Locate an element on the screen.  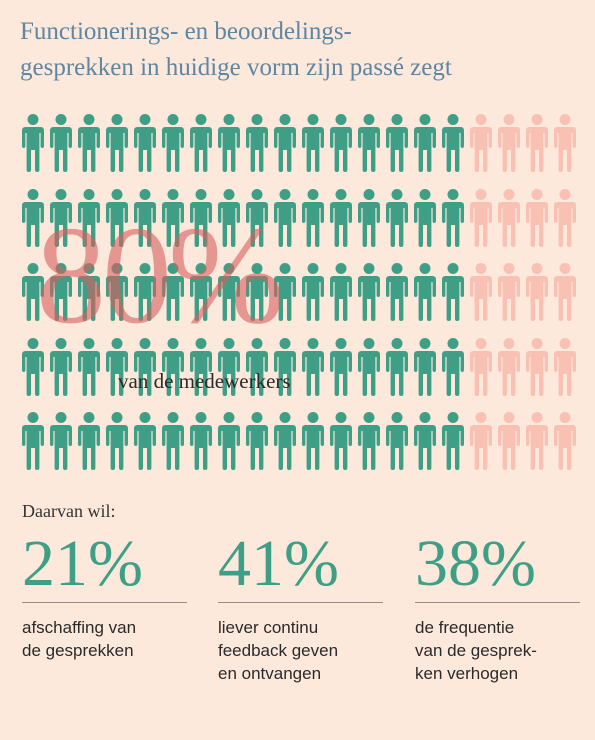
stat-percentage: 38% is located at coordinates (475, 563).